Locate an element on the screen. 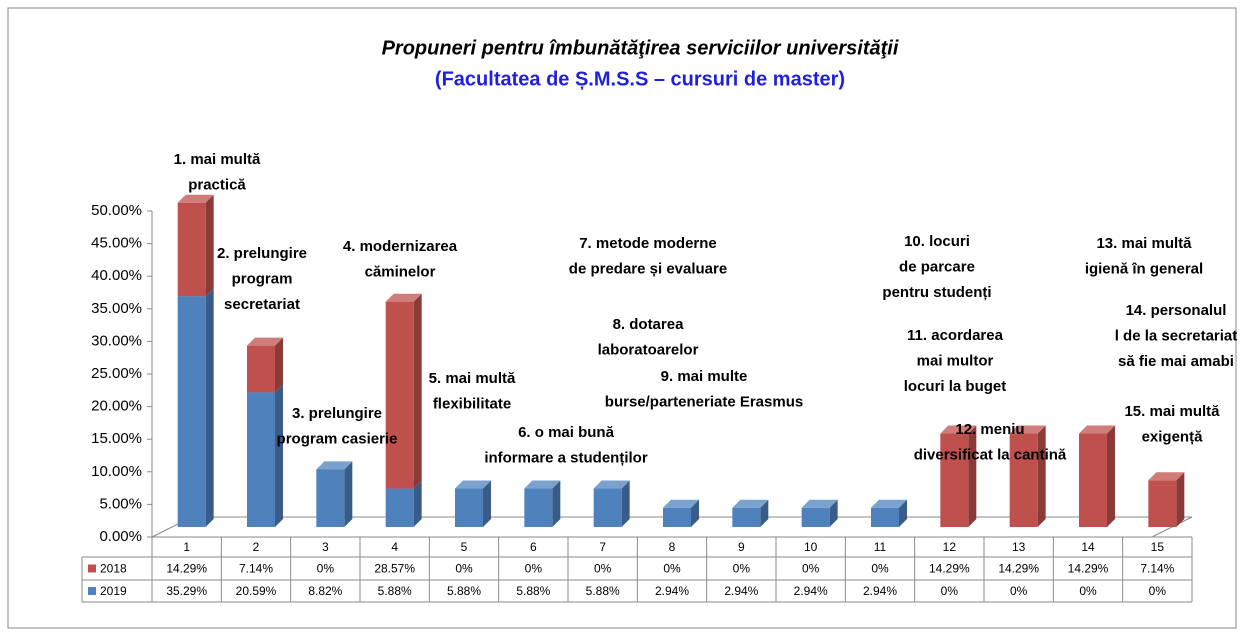 The width and height of the screenshot is (1245, 635). table-value: 2.94% is located at coordinates (672, 591).